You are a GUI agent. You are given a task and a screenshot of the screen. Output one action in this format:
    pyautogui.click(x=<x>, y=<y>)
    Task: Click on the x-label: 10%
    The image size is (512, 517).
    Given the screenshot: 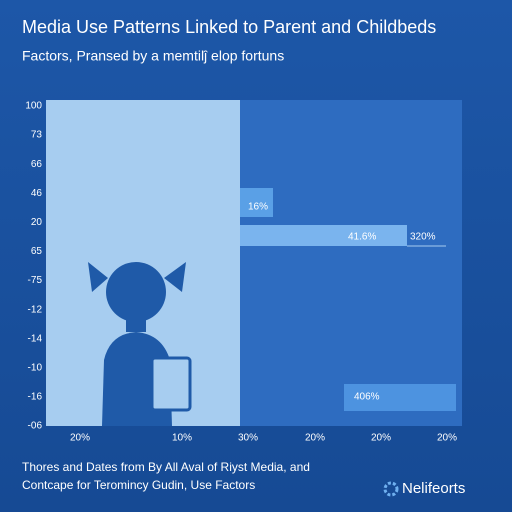 What is the action you would take?
    pyautogui.click(x=182, y=438)
    